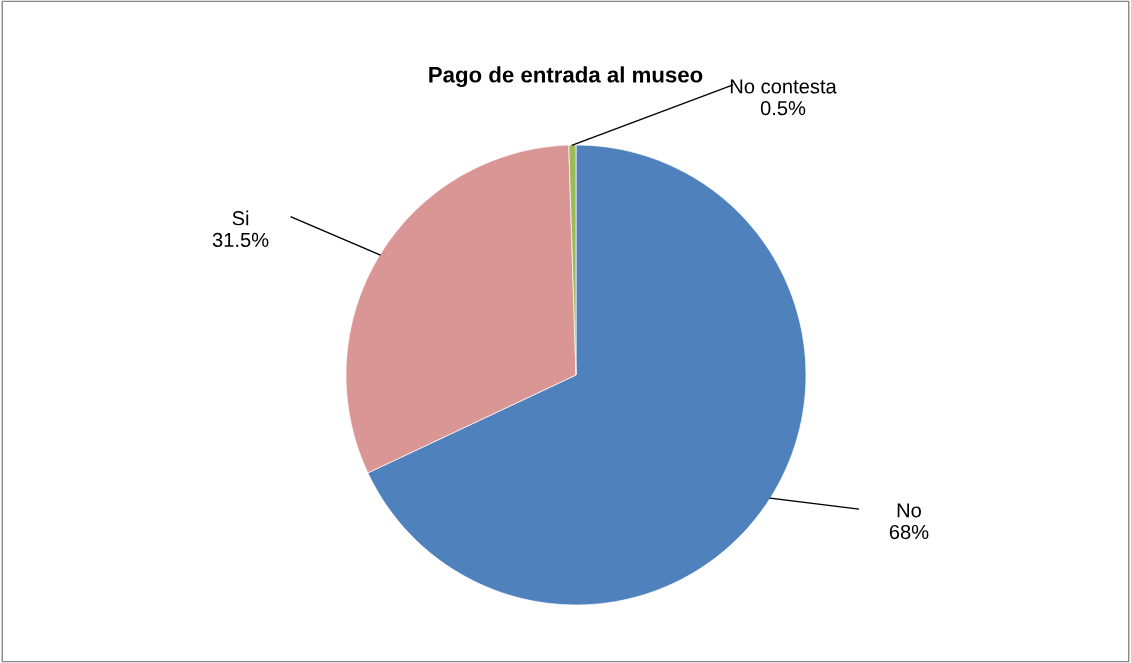 This screenshot has width=1131, height=663. What do you see at coordinates (909, 510) in the screenshot?
I see `slice-label: No` at bounding box center [909, 510].